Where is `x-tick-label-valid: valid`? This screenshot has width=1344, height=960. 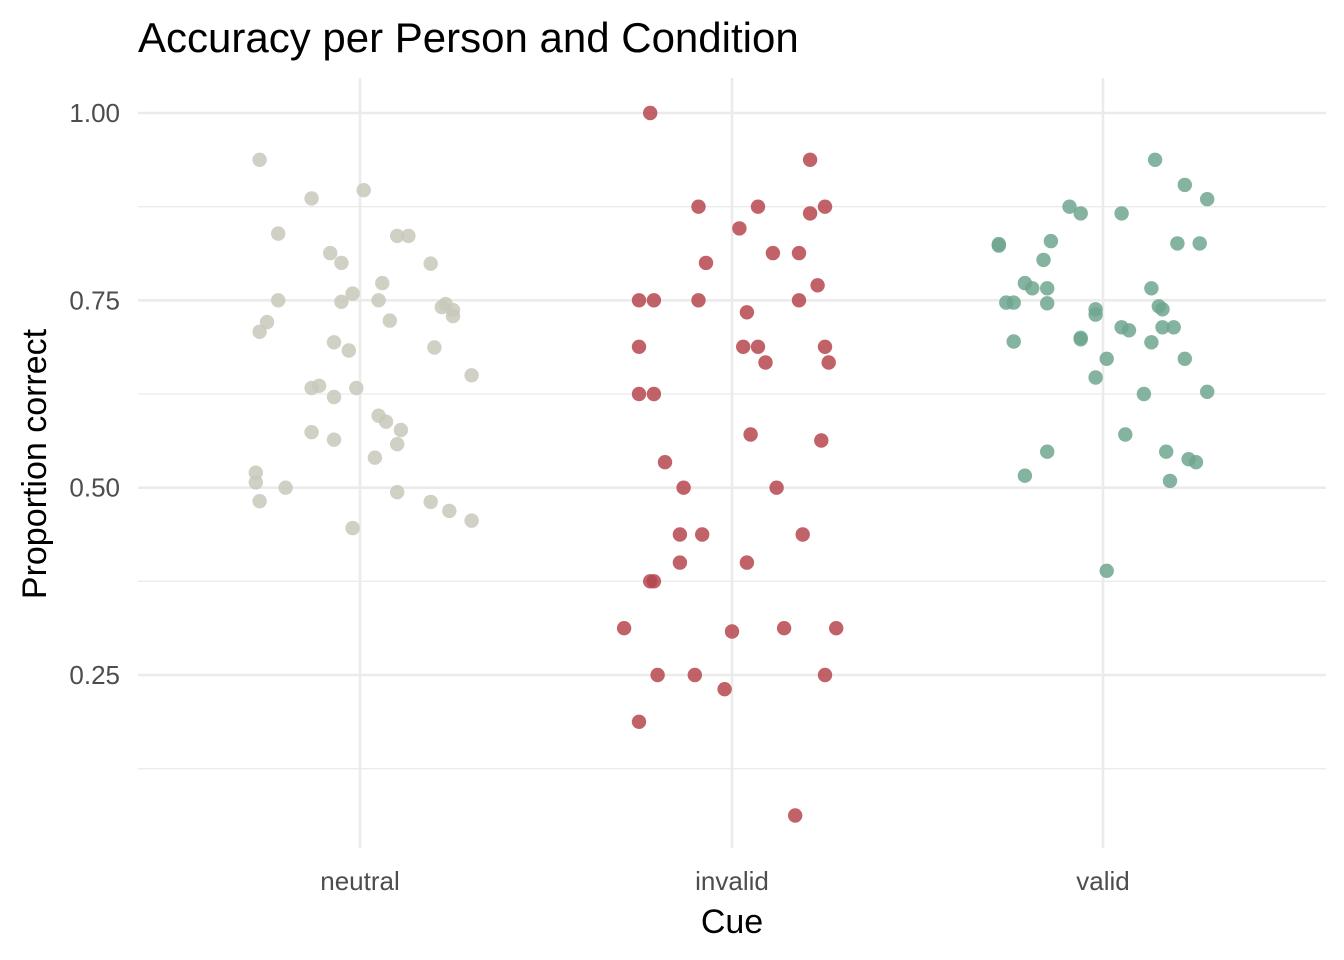 x-tick-label-valid: valid is located at coordinates (1102, 881).